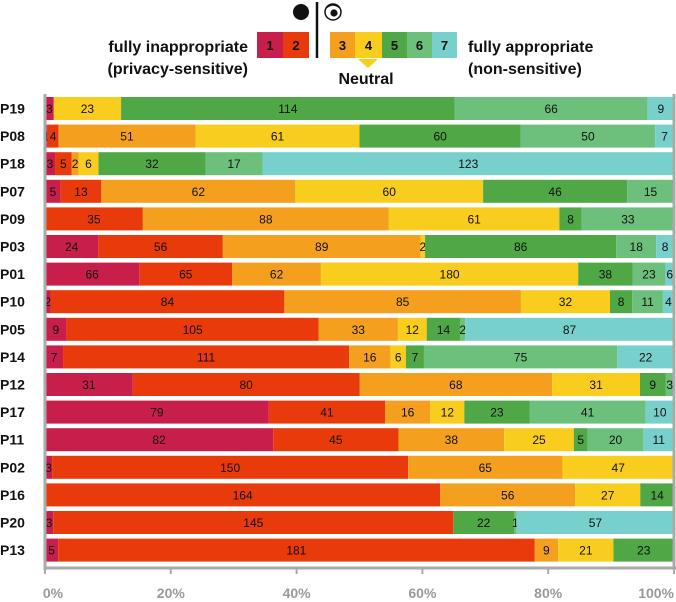 Image resolution: width=676 pixels, height=602 pixels. What do you see at coordinates (342, 45) in the screenshot?
I see `legend-swatch-label: 3` at bounding box center [342, 45].